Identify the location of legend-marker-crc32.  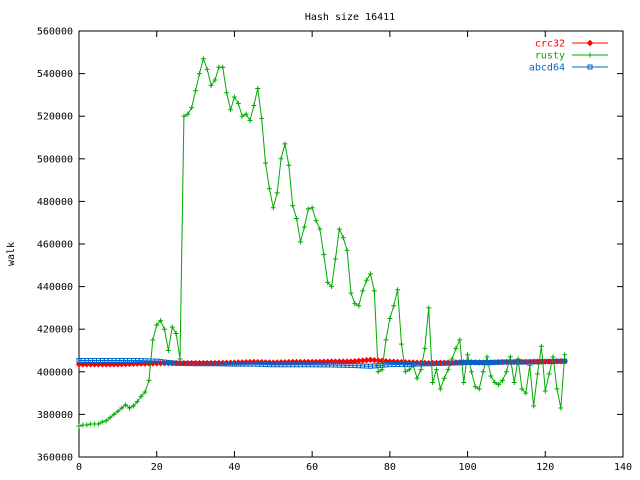
(590, 43).